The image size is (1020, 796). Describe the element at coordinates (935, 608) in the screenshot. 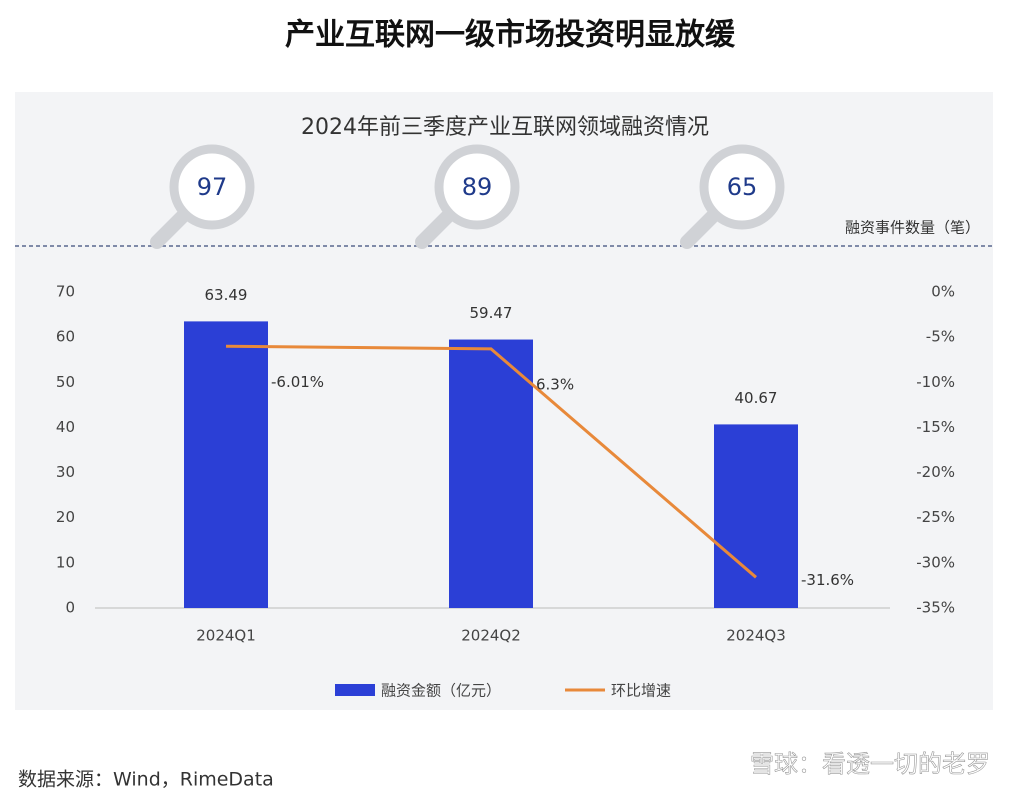

I see `y2-tick-label: -35%` at that location.